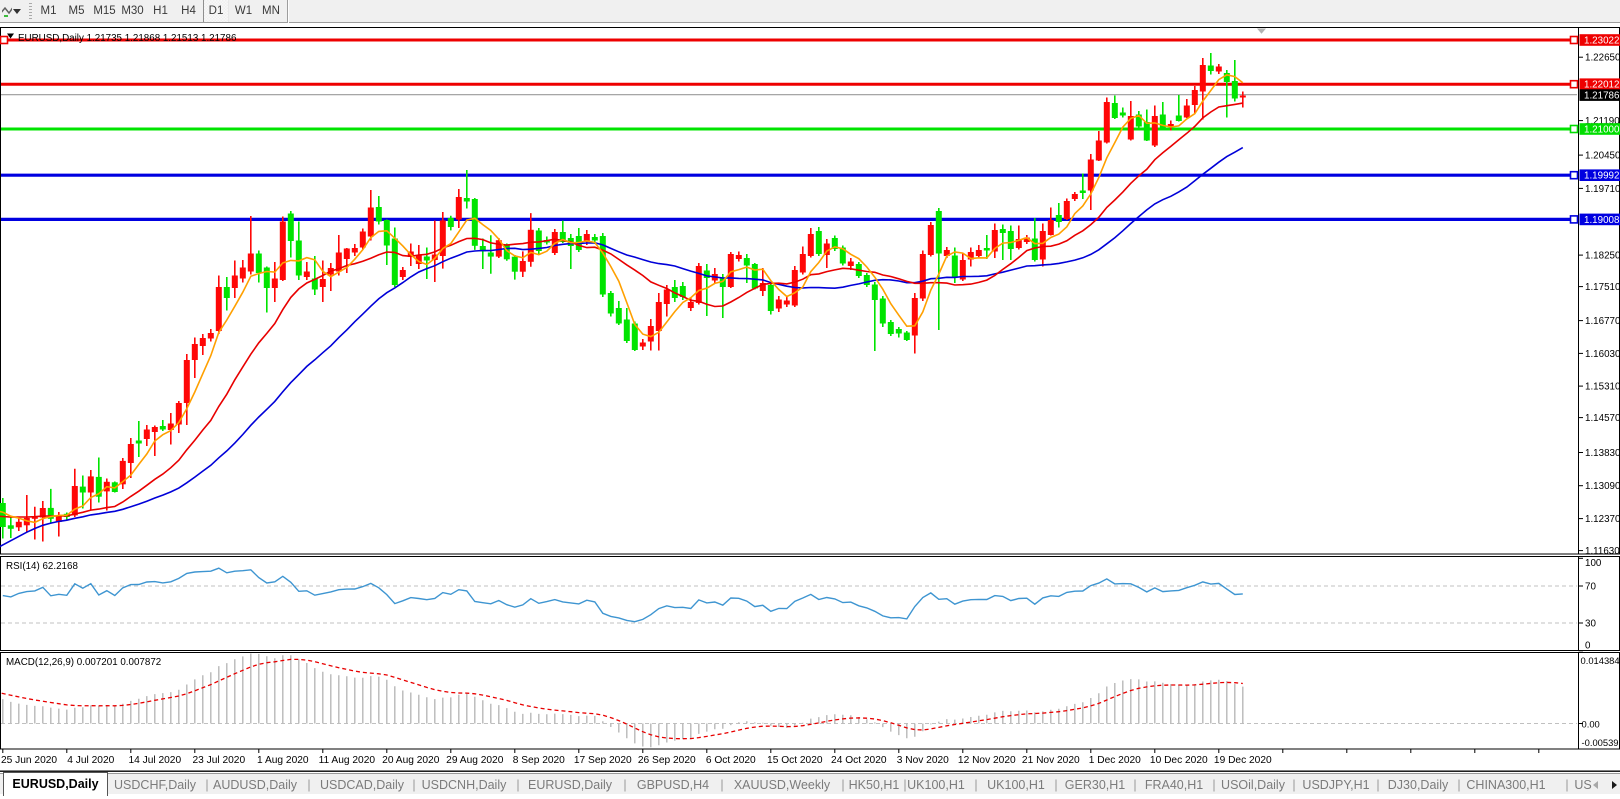 This screenshot has height=799, width=1620. I want to click on svg-text: 1.18250, so click(1602, 256).